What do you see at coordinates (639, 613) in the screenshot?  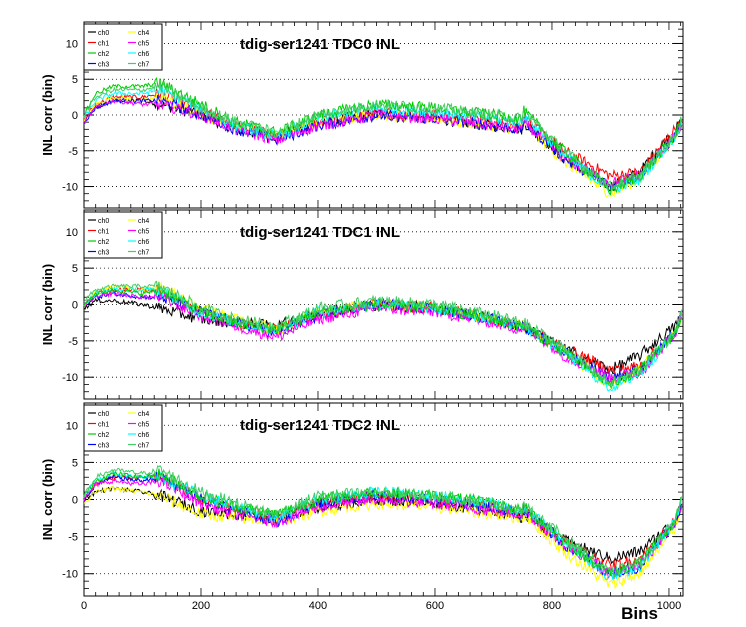 I see `x-axis-label: Bins` at bounding box center [639, 613].